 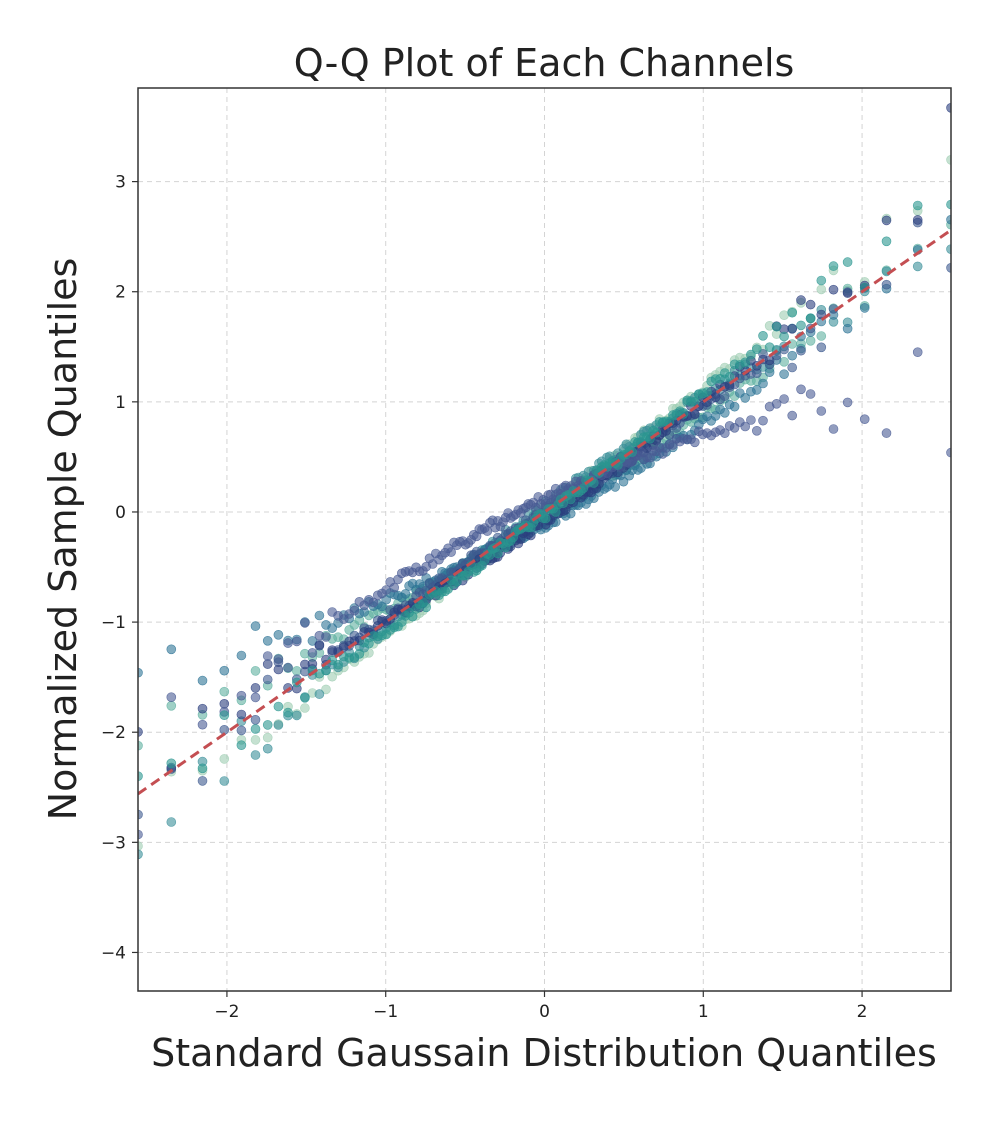 I want to click on y-tick-label: −3, so click(x=113, y=843).